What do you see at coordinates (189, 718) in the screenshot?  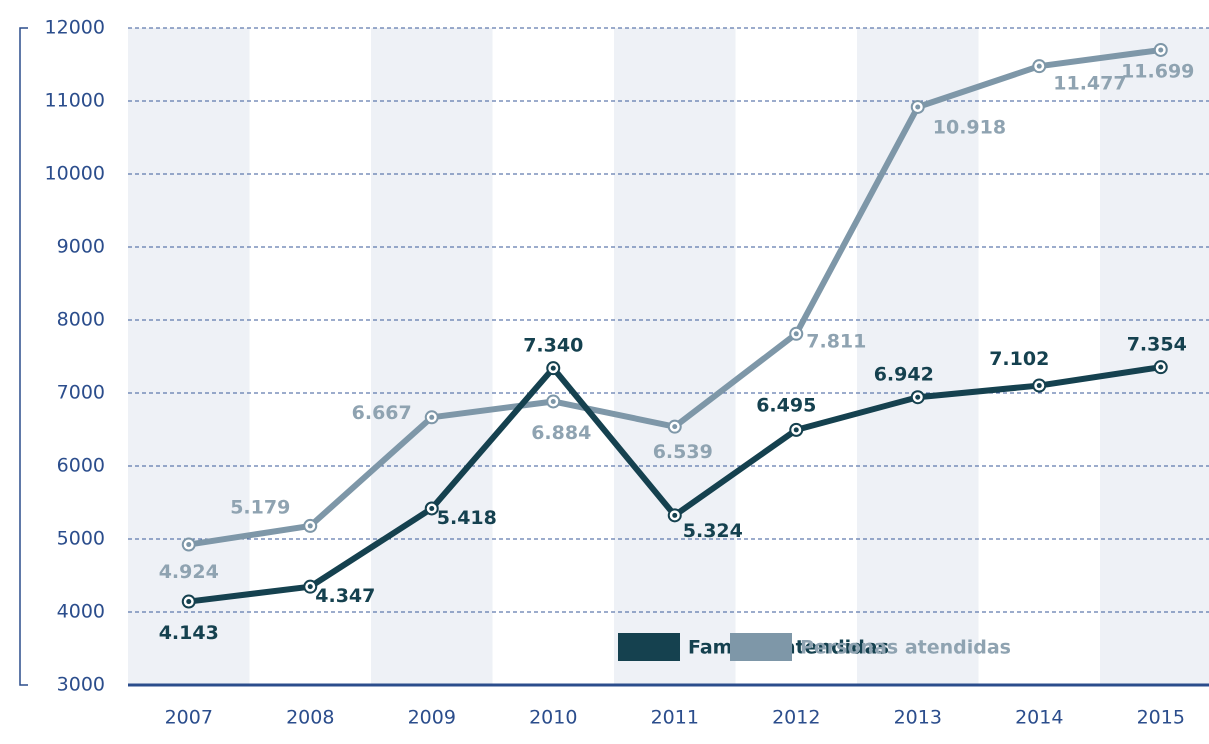 I see `x-tick-label: 2007` at bounding box center [189, 718].